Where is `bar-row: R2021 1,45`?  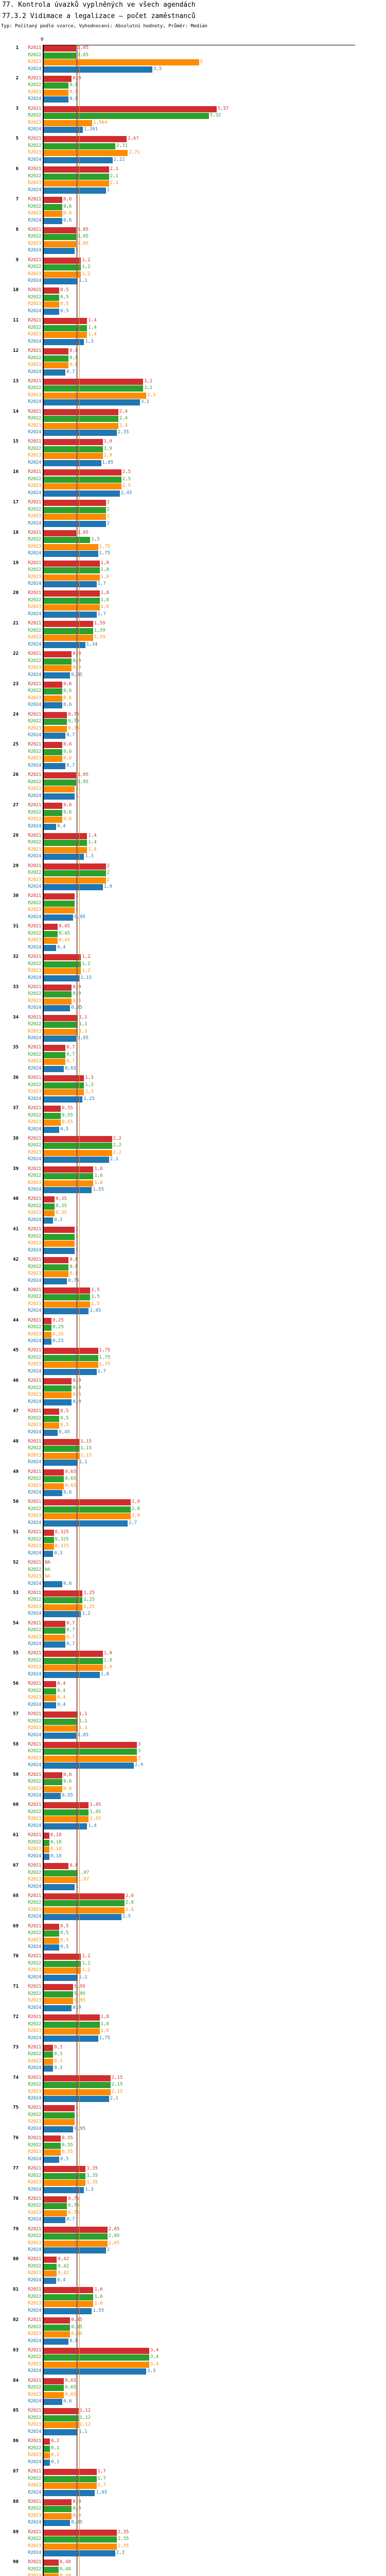 bar-row: R2021 1,45 is located at coordinates (193, 1805).